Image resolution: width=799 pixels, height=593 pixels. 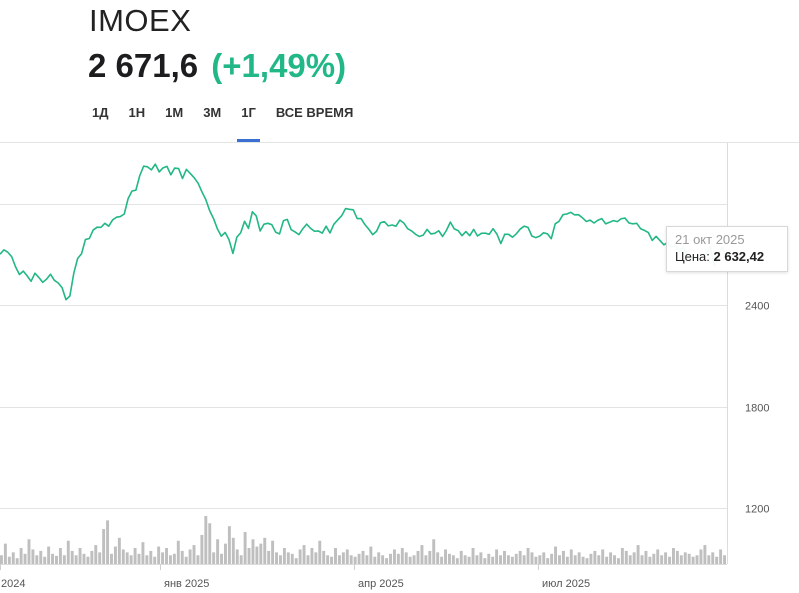 I want to click on tab-1y: 1Г, so click(x=248, y=123).